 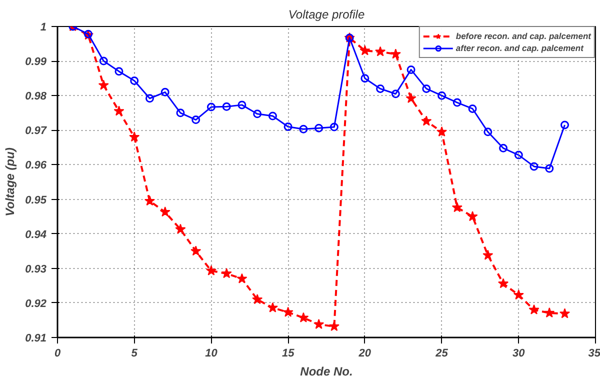 What do you see at coordinates (441, 354) in the screenshot?
I see `x-tick-label: 25` at bounding box center [441, 354].